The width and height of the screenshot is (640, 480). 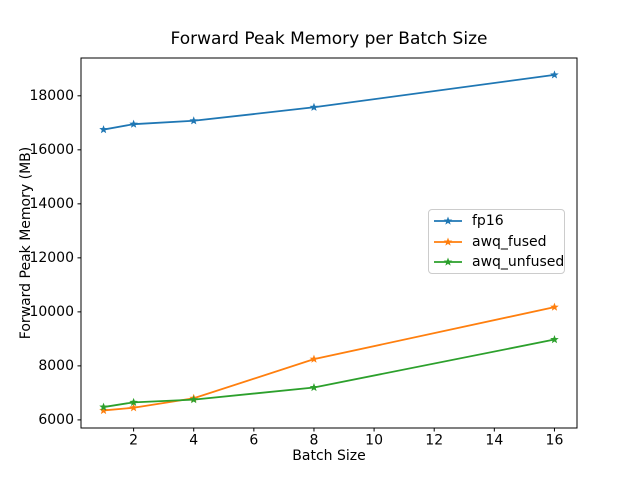 What do you see at coordinates (374, 441) in the screenshot?
I see `x-tick-label: 10` at bounding box center [374, 441].